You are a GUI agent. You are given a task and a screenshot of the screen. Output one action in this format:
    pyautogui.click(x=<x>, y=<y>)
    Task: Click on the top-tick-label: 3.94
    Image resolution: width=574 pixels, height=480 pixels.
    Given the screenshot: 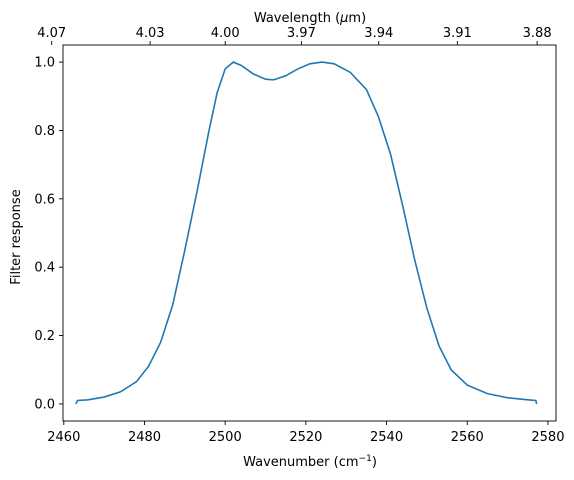 What is the action you would take?
    pyautogui.click(x=378, y=33)
    